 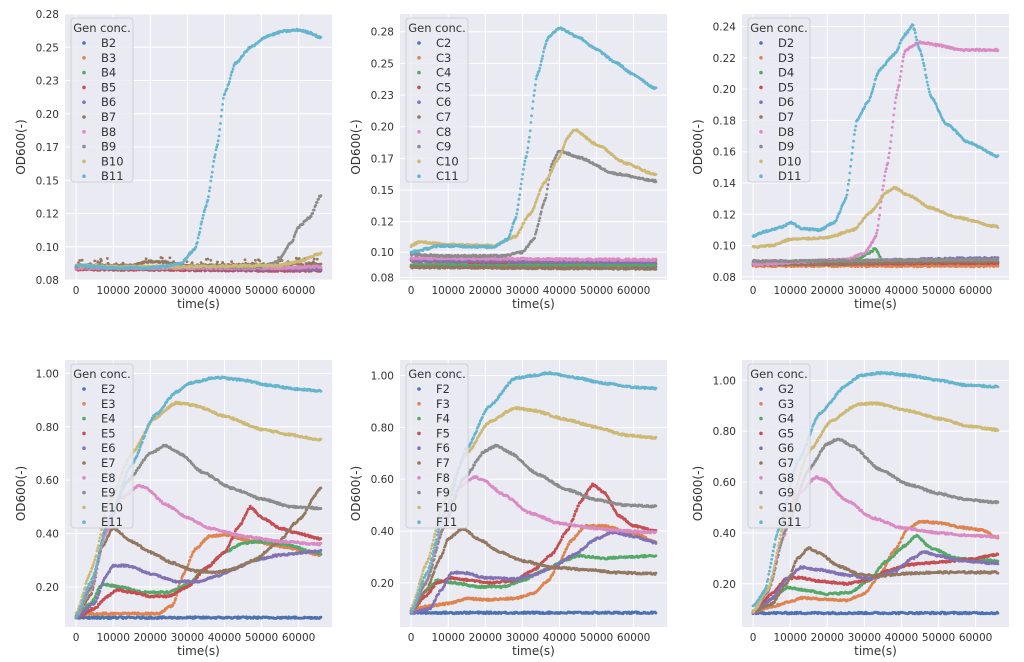 What do you see at coordinates (47, 82) in the screenshot?
I see `y-tick-label: 0.23` at bounding box center [47, 82].